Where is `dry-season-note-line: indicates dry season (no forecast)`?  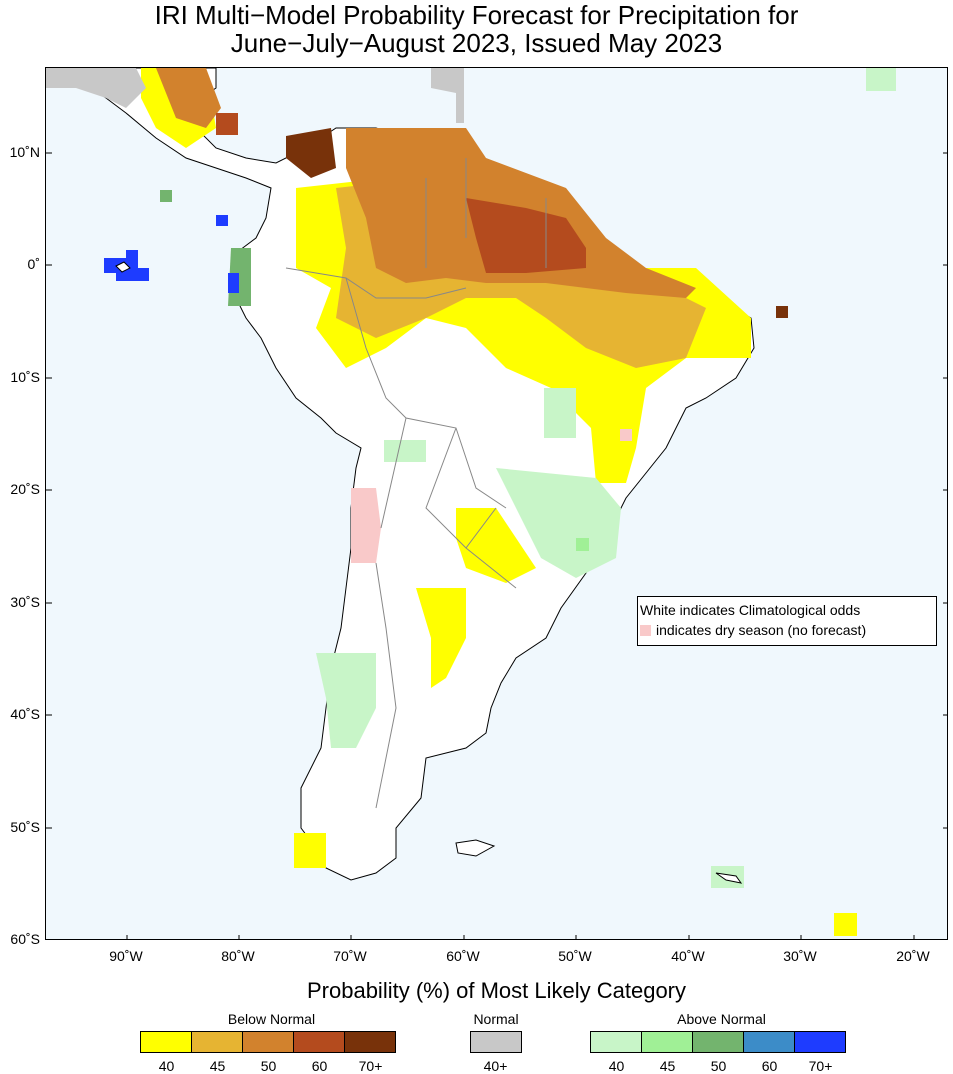
dry-season-note-line: indicates dry season (no forecast) is located at coordinates (788, 630).